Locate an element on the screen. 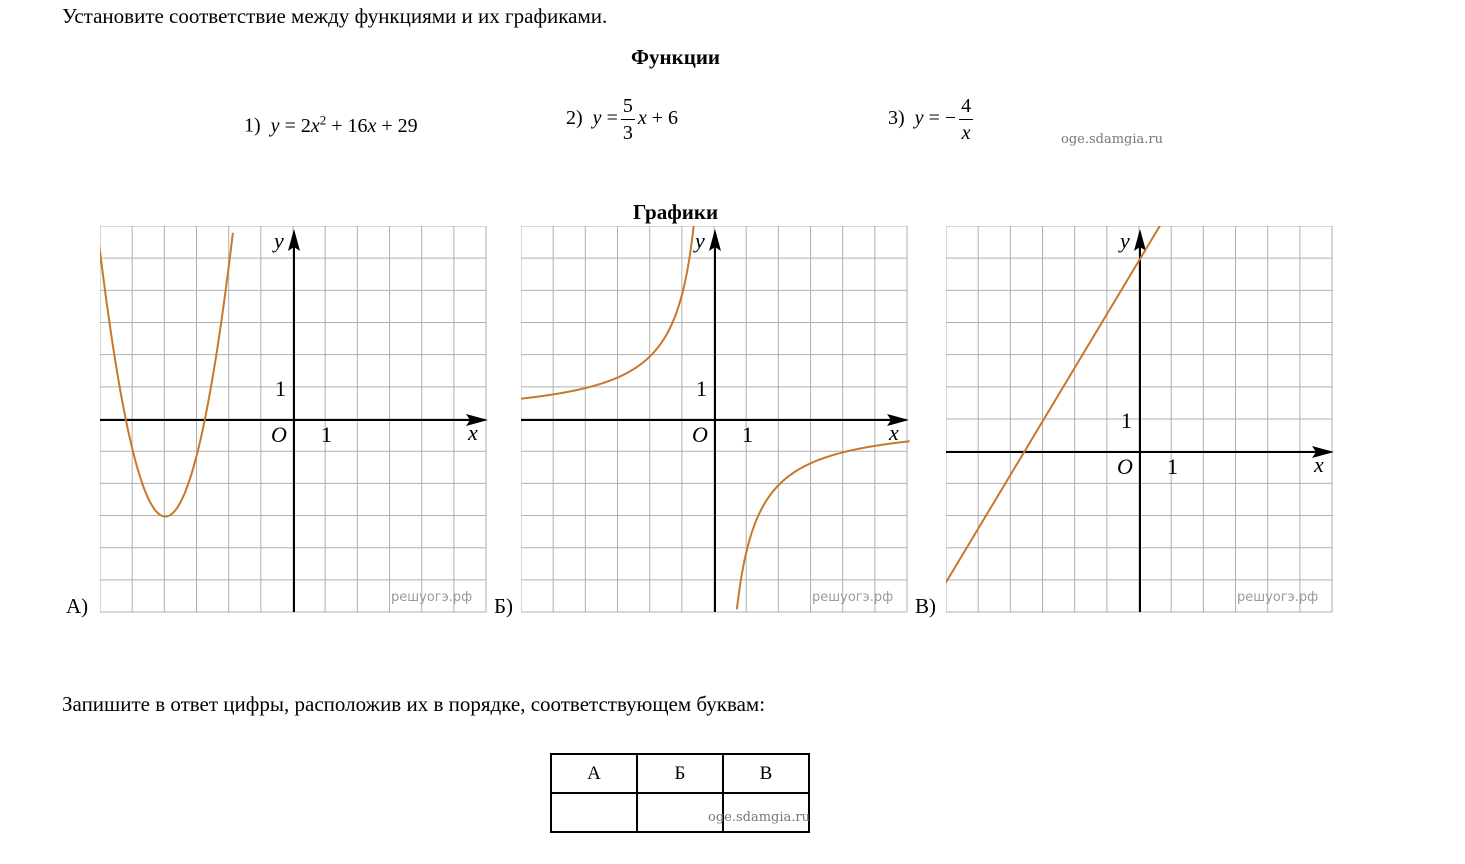 The width and height of the screenshot is (1465, 864). graph-v-y-arrow is located at coordinates (1140, 240).